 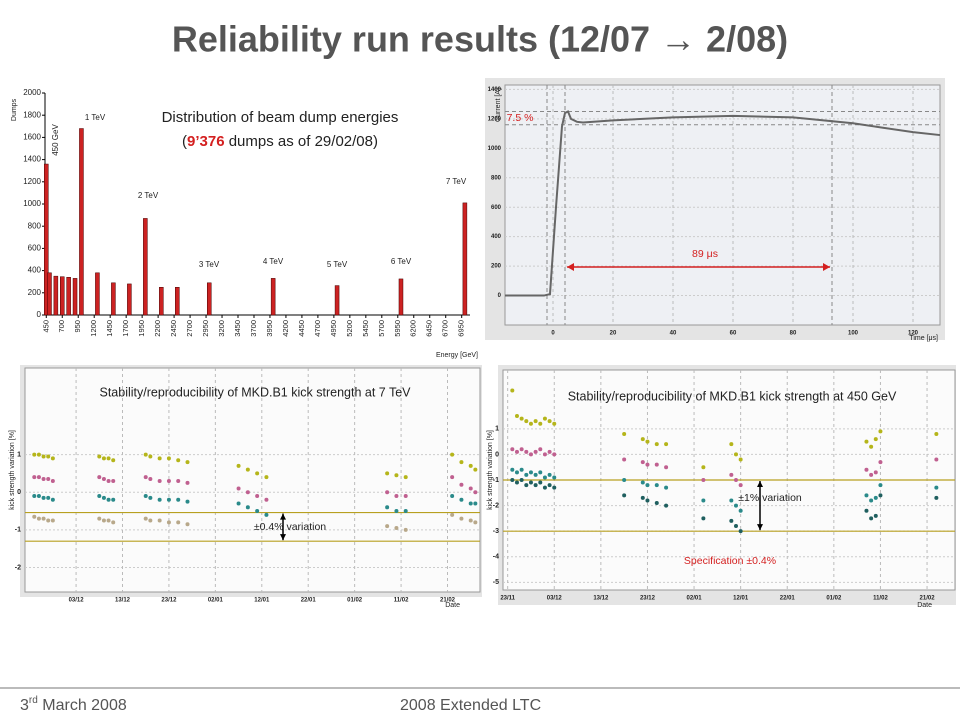 What do you see at coordinates (253, 328) in the screenshot?
I see `x-tick-label: 3700` at bounding box center [253, 328].